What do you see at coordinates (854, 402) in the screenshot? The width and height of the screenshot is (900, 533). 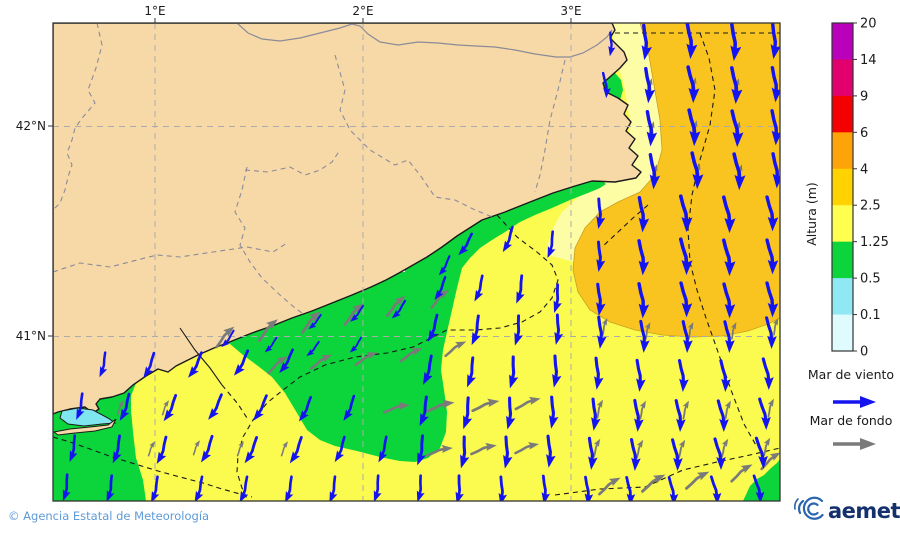 I see `wind-legend-arrow-icon` at bounding box center [854, 402].